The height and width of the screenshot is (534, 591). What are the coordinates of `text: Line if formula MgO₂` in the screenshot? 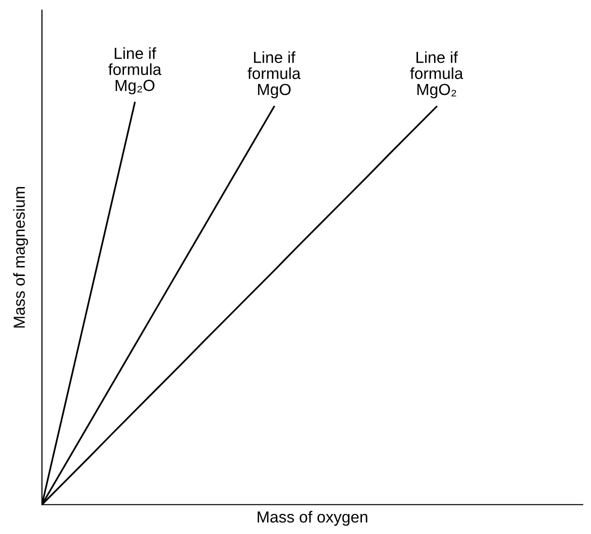 It's located at (437, 74).